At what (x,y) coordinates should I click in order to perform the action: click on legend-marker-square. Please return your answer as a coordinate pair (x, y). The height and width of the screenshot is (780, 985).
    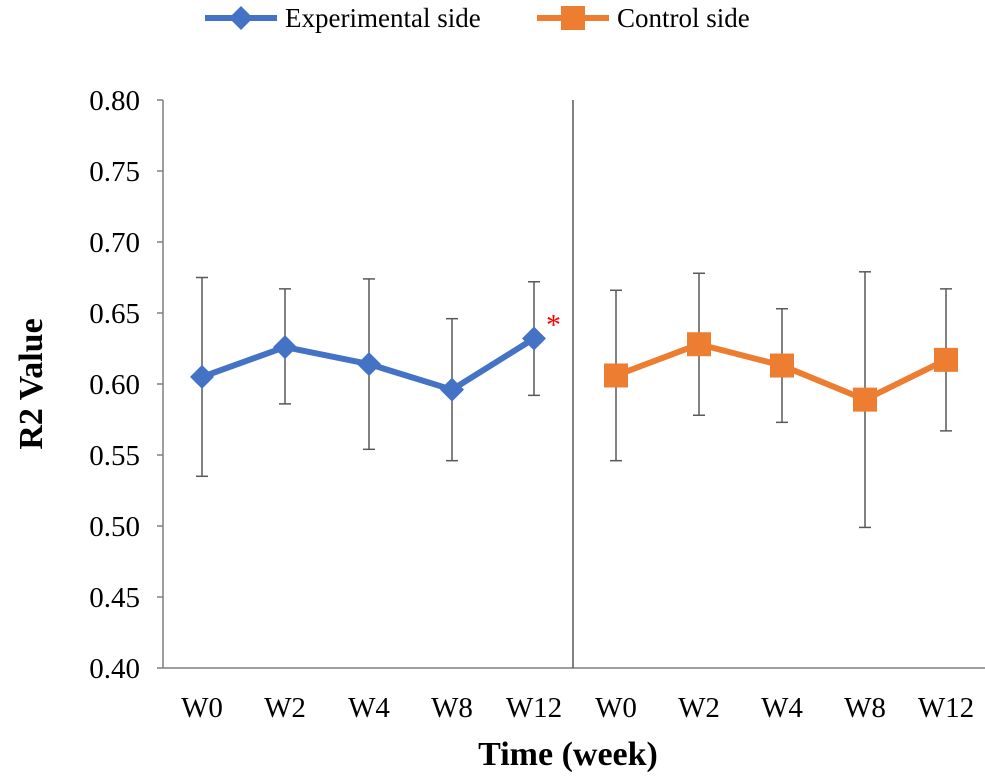
    Looking at the image, I should click on (573, 18).